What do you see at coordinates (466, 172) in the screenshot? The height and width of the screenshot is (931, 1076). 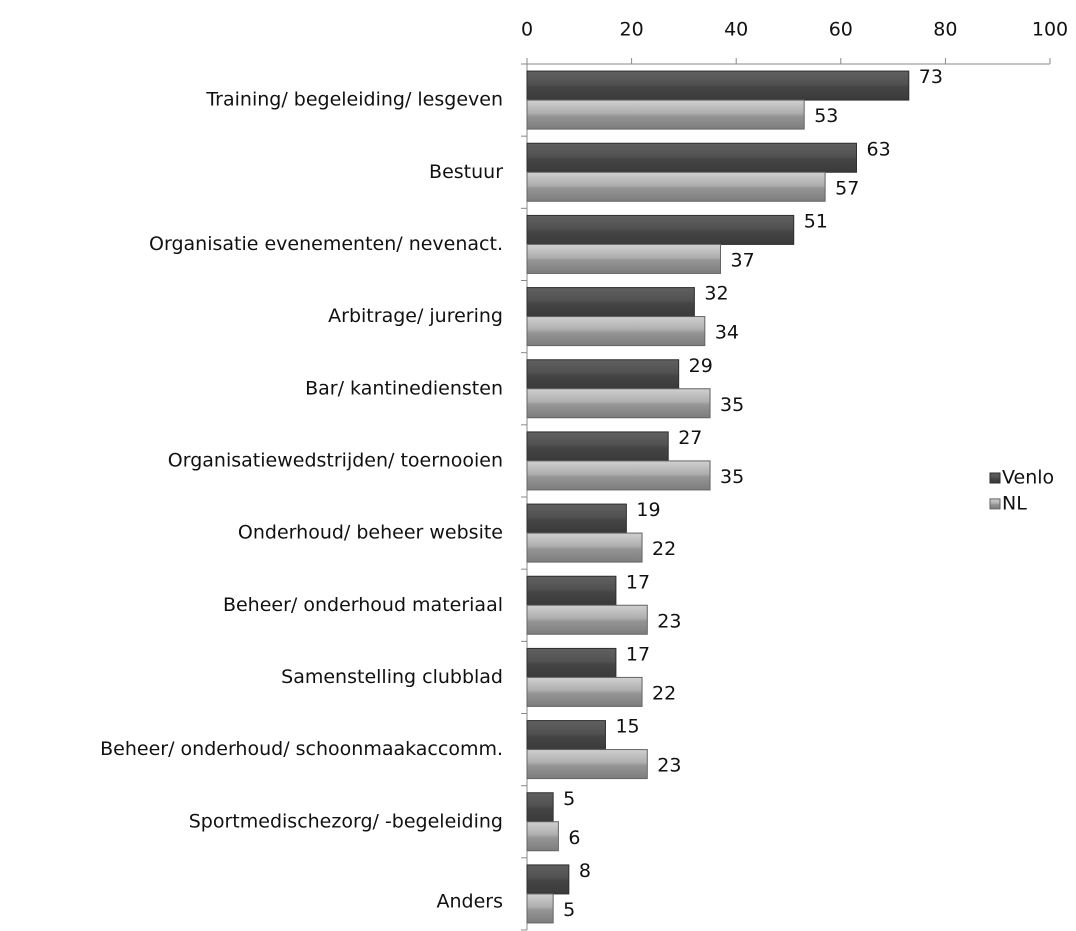 I see `y-tick-label: Bestuur` at bounding box center [466, 172].